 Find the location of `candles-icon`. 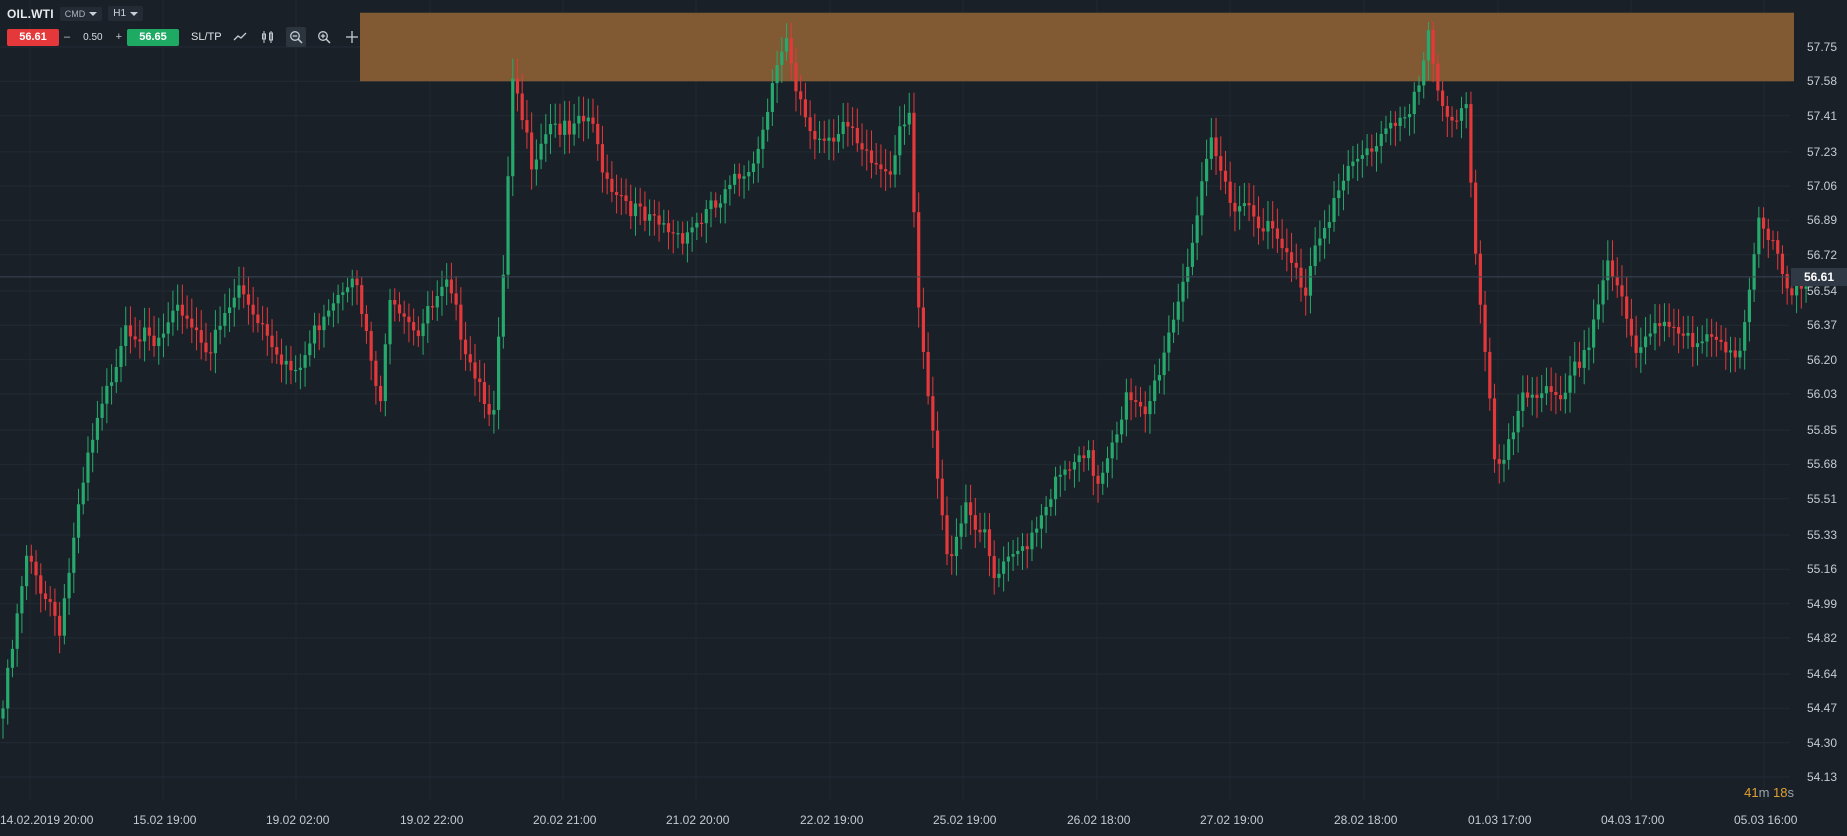

candles-icon is located at coordinates (268, 37).